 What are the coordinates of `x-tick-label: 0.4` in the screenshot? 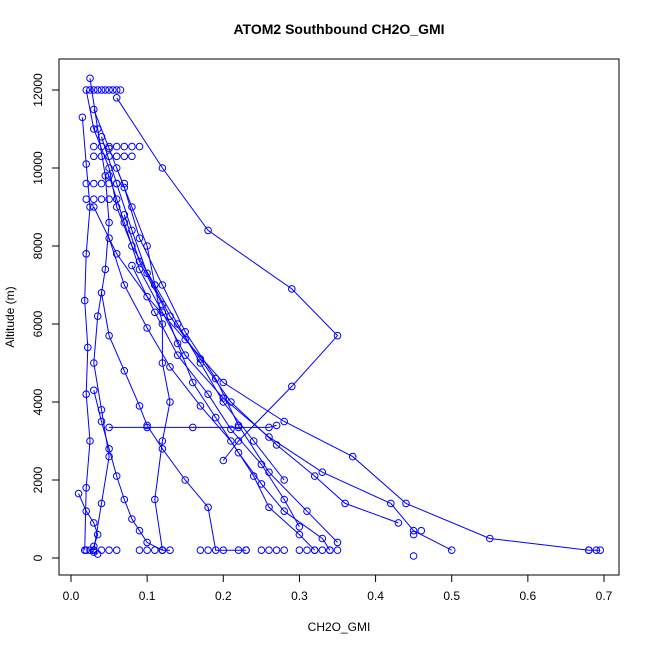 It's located at (375, 596).